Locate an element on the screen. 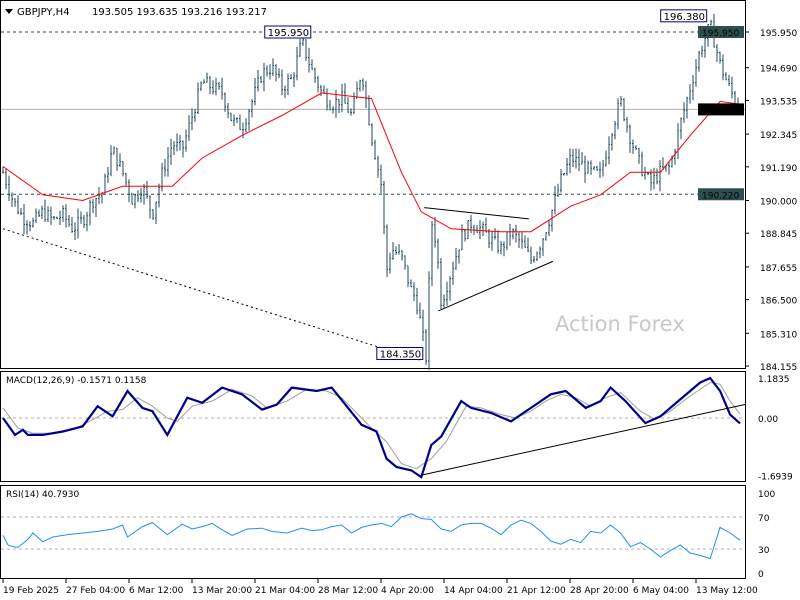 The width and height of the screenshot is (800, 600). price-label: 196.380 is located at coordinates (684, 17).